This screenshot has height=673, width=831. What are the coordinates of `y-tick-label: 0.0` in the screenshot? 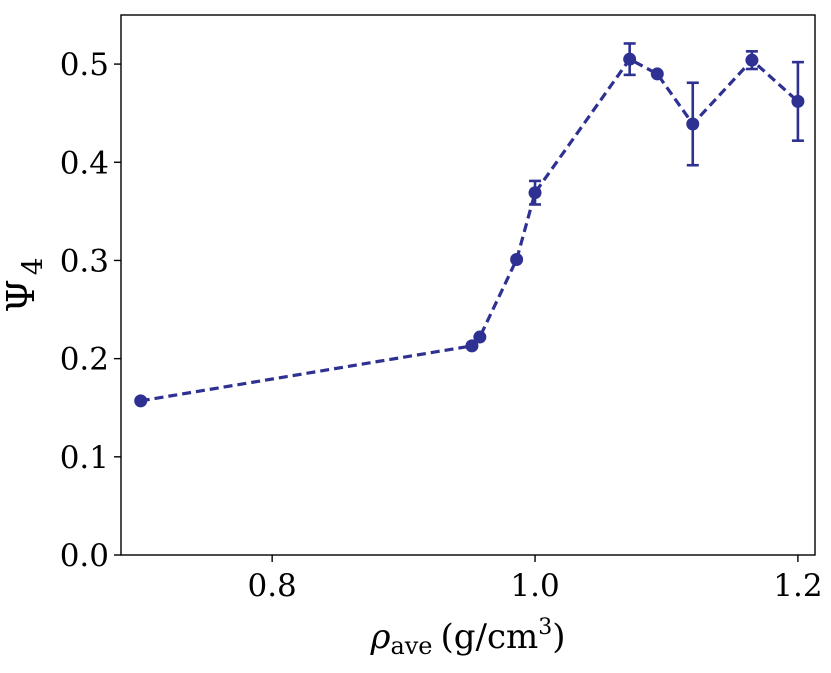 It's located at (84, 556).